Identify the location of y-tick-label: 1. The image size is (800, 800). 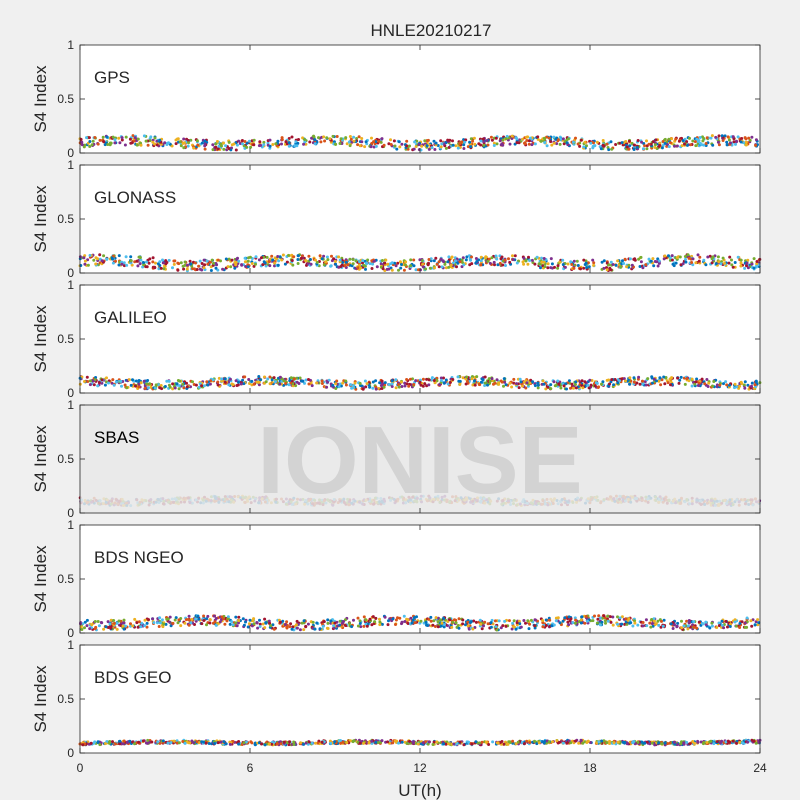
(70, 285).